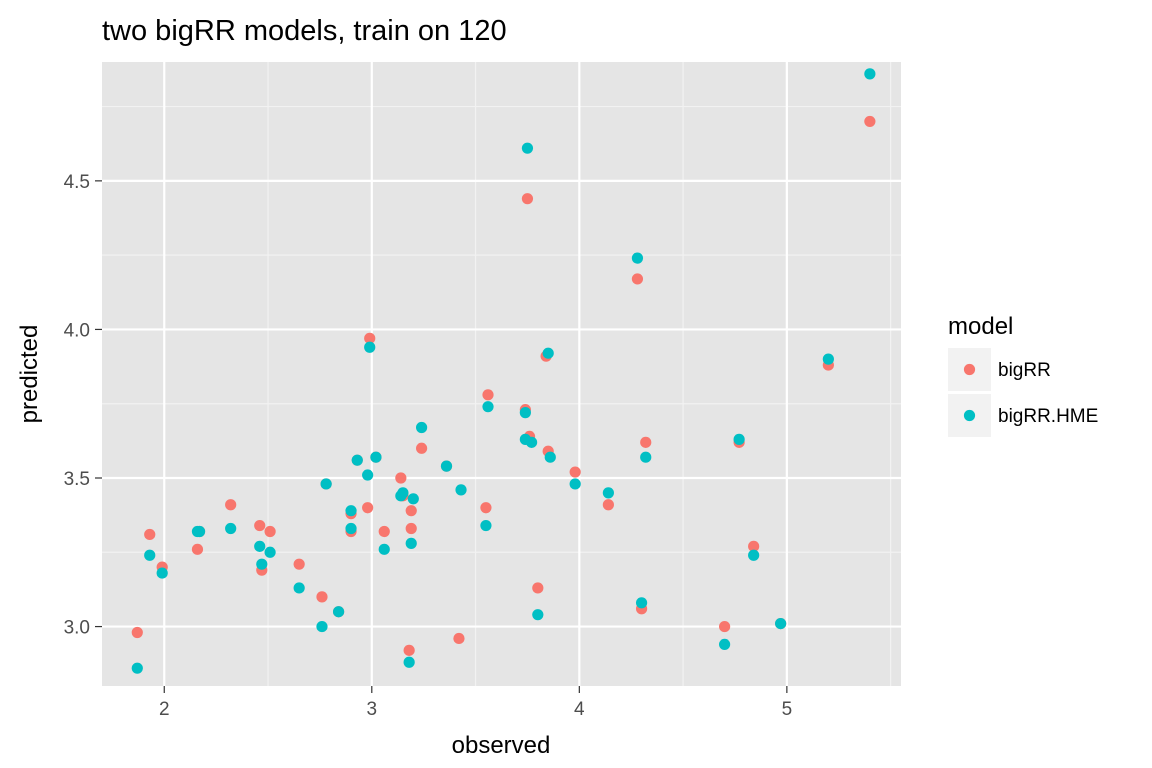  Describe the element at coordinates (77, 628) in the screenshot. I see `y-tick-label: 3.0` at that location.